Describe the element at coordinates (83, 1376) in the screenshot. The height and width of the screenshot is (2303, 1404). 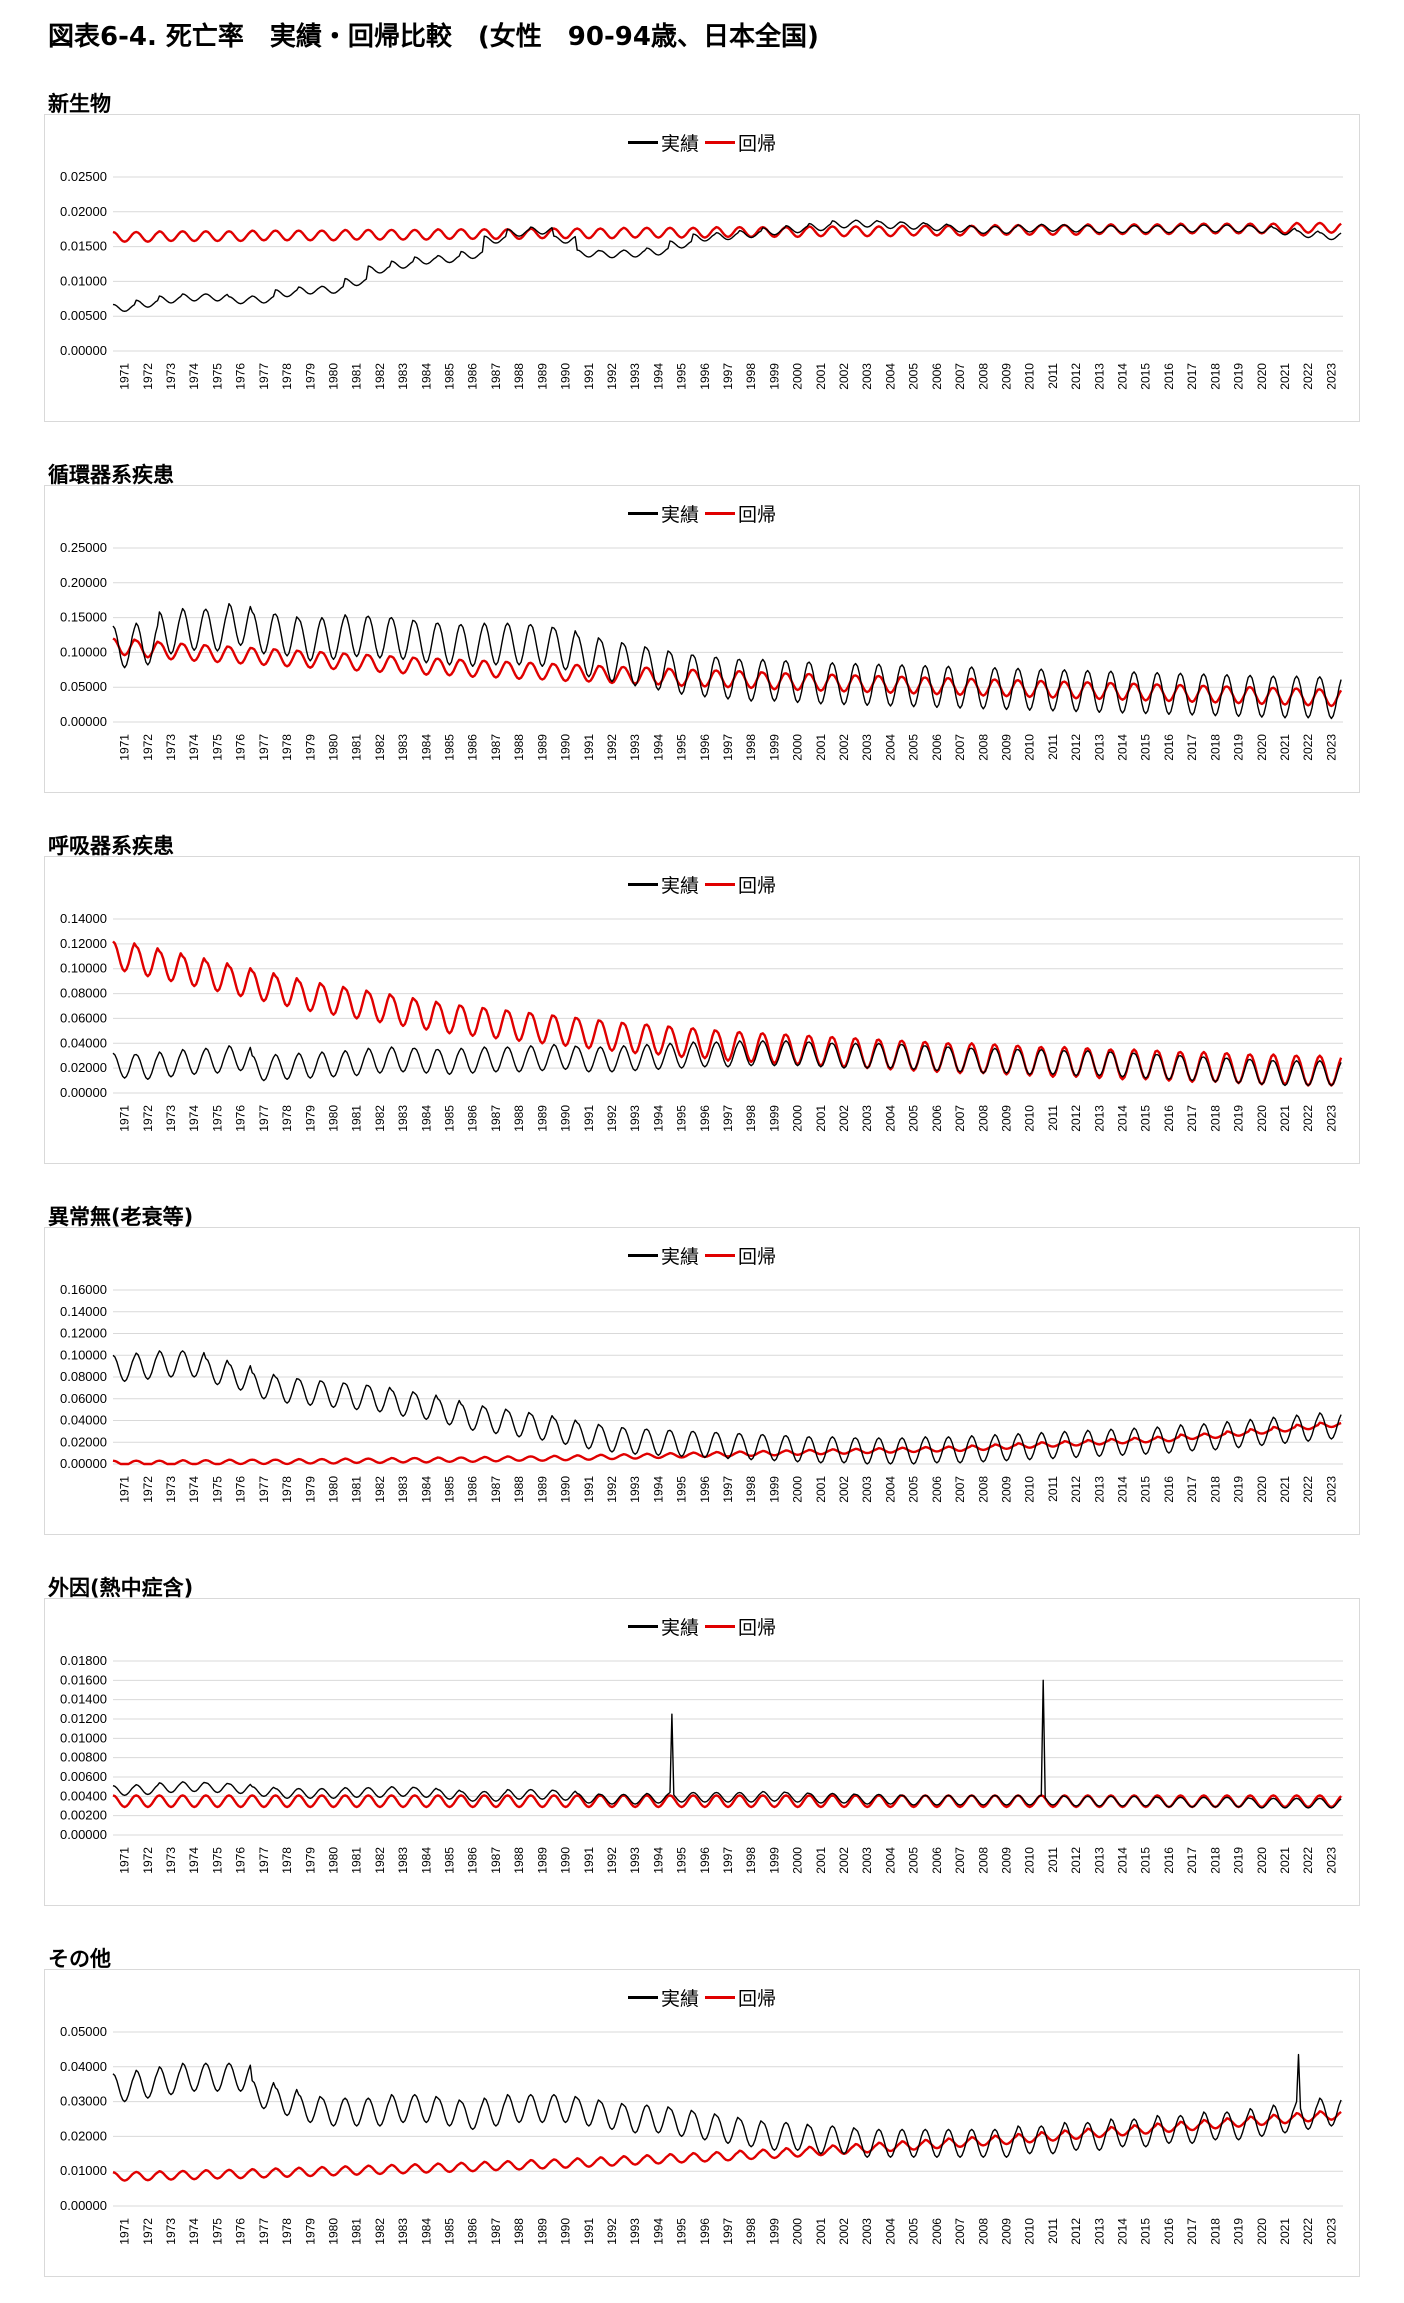
I see `y-tick-label: 0.08000` at that location.